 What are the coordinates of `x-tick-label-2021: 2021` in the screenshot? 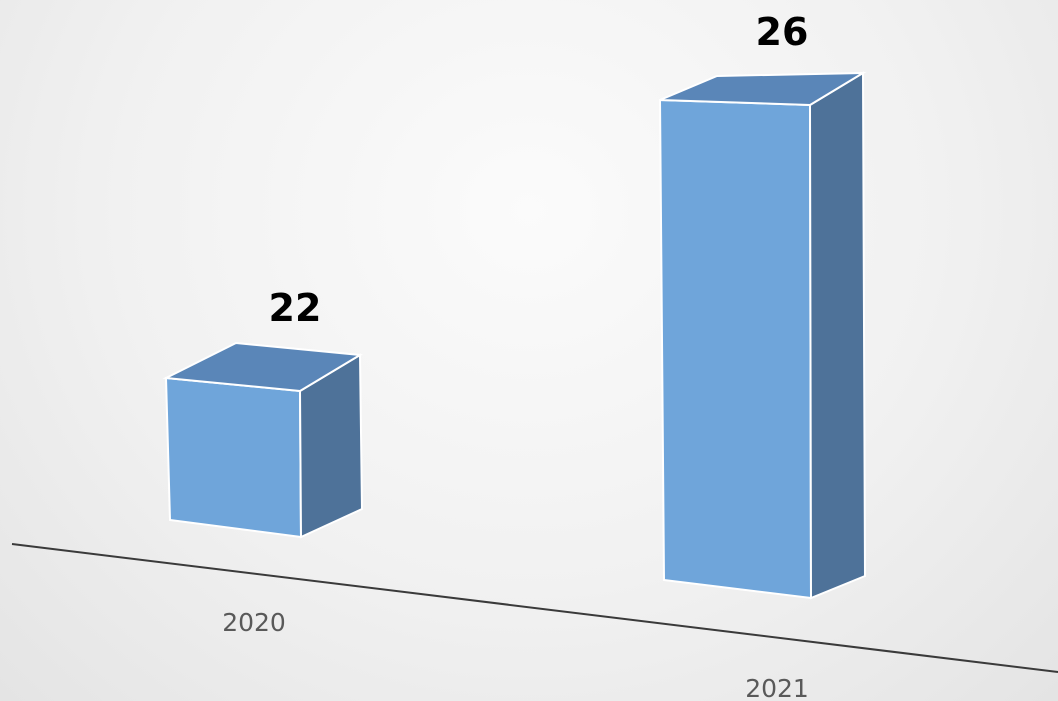 It's located at (777, 687).